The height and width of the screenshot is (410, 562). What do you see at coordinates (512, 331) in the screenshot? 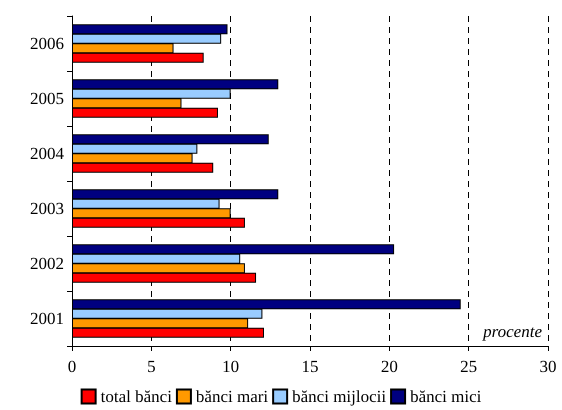
I see `annotation: procente` at bounding box center [512, 331].